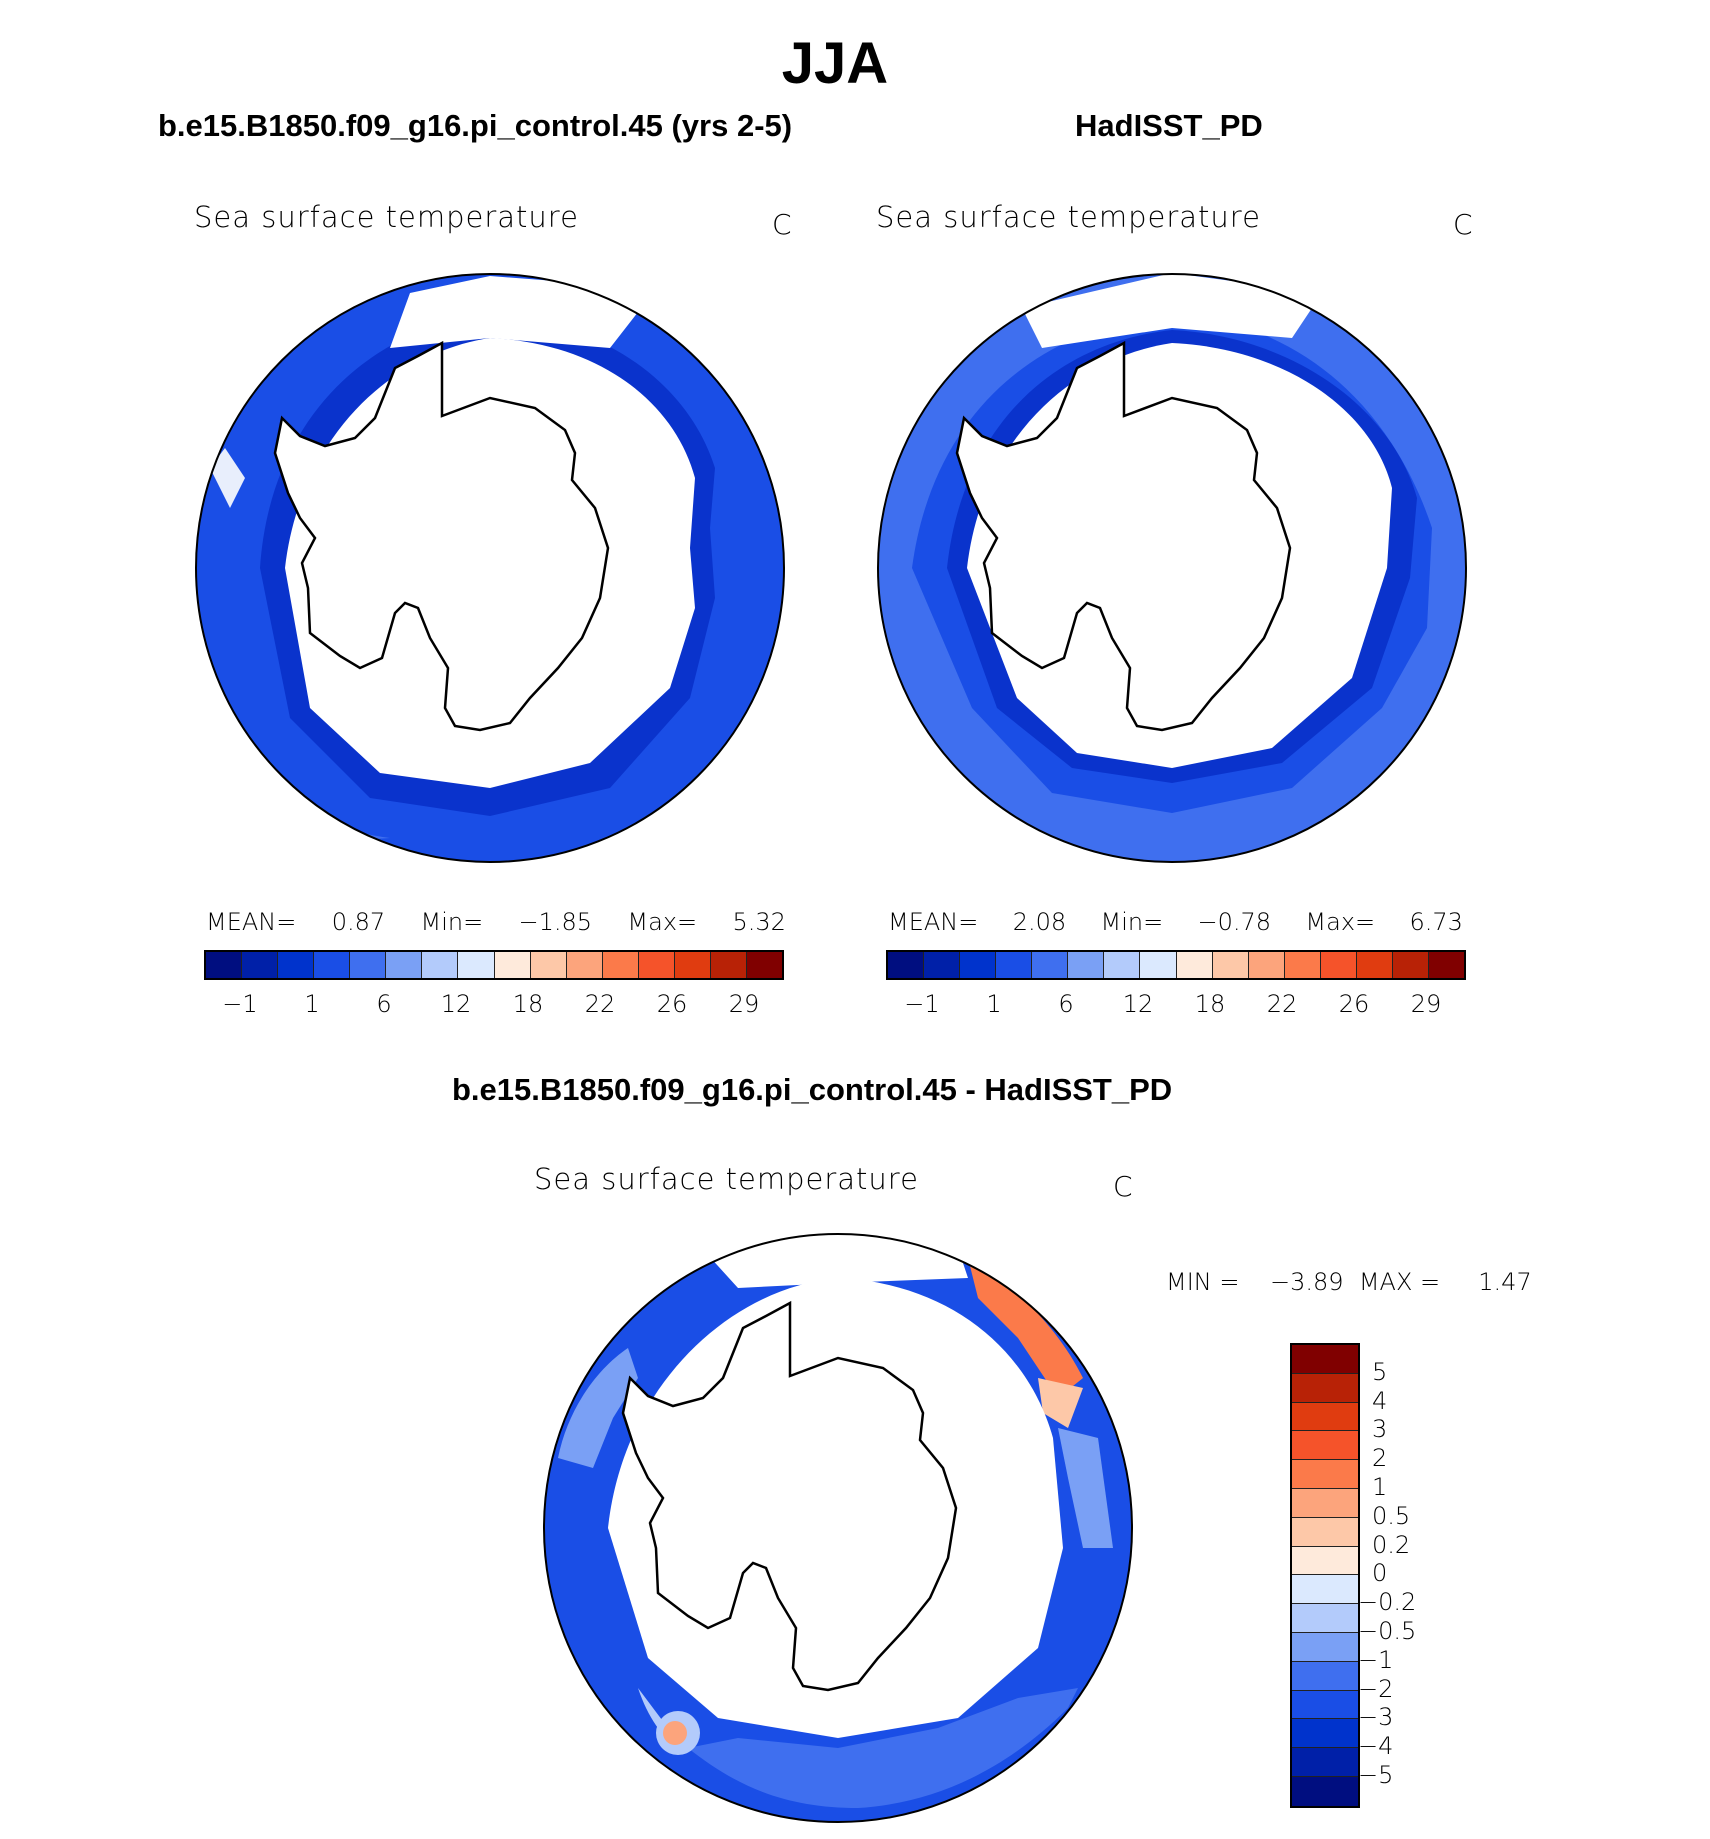 This screenshot has height=1839, width=1710. Describe the element at coordinates (1123, 1186) in the screenshot. I see `diff-unit: C` at that location.